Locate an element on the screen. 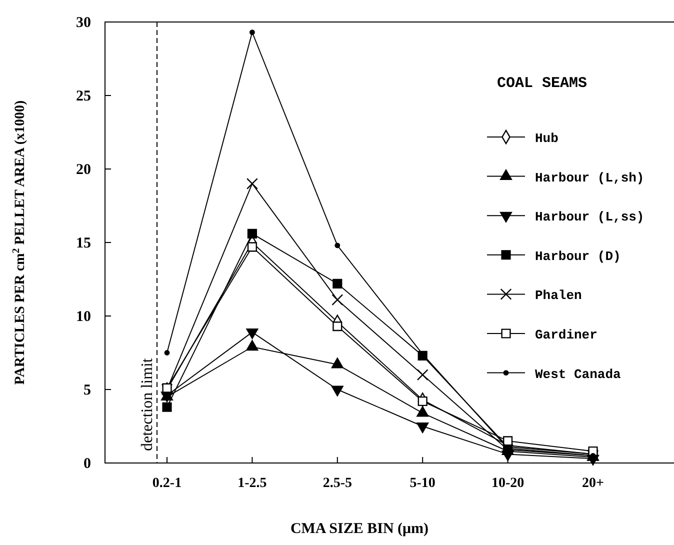 The width and height of the screenshot is (674, 545). legend-label: Harbour (D) is located at coordinates (578, 256).